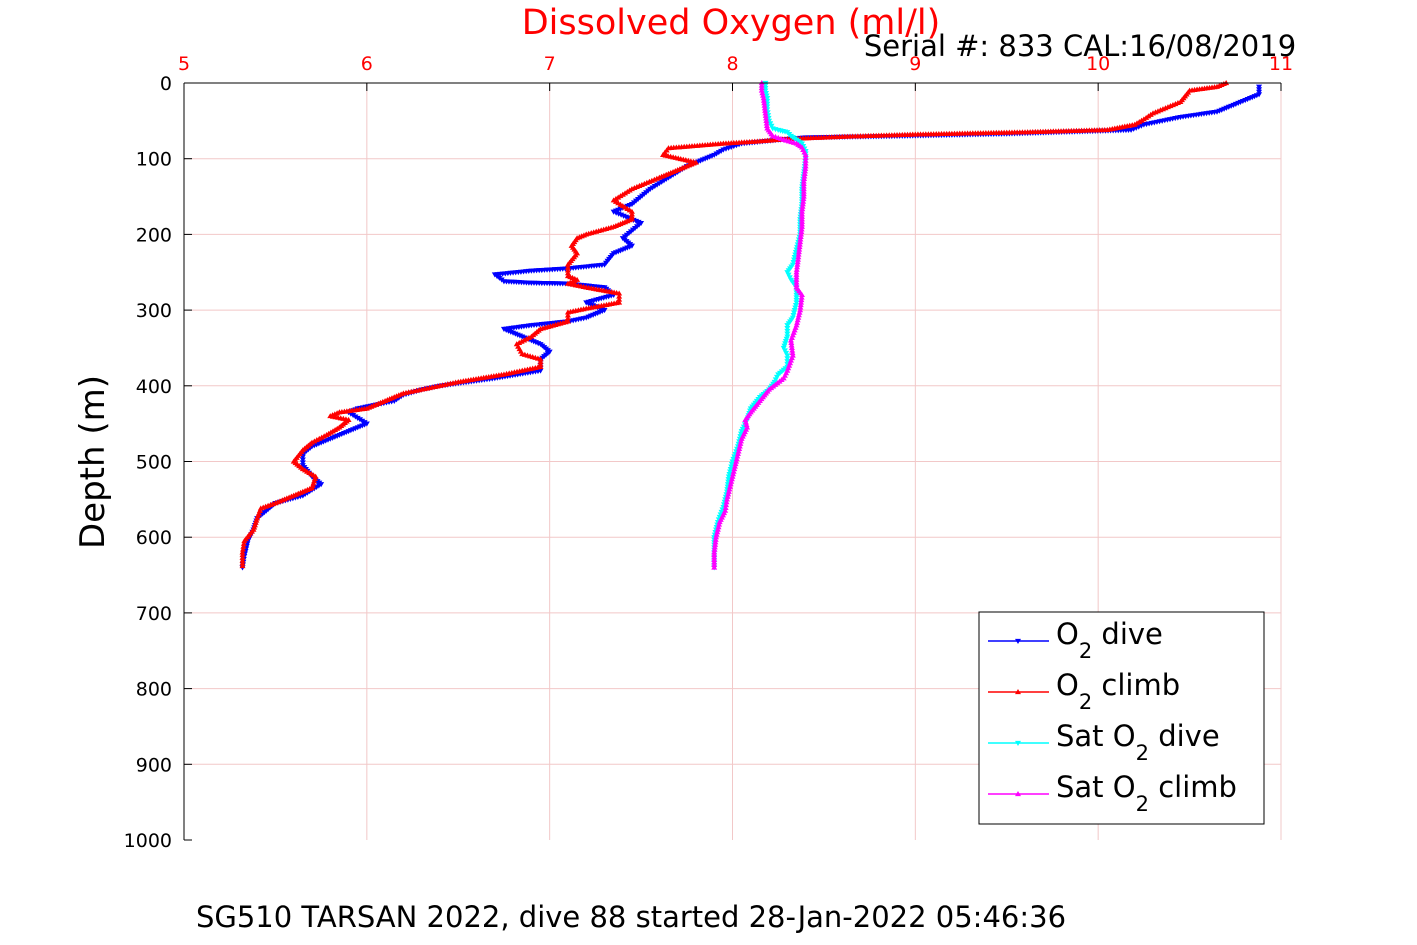 This screenshot has width=1417, height=945. Describe the element at coordinates (1281, 64) in the screenshot. I see `x-tick-label: 11` at that location.